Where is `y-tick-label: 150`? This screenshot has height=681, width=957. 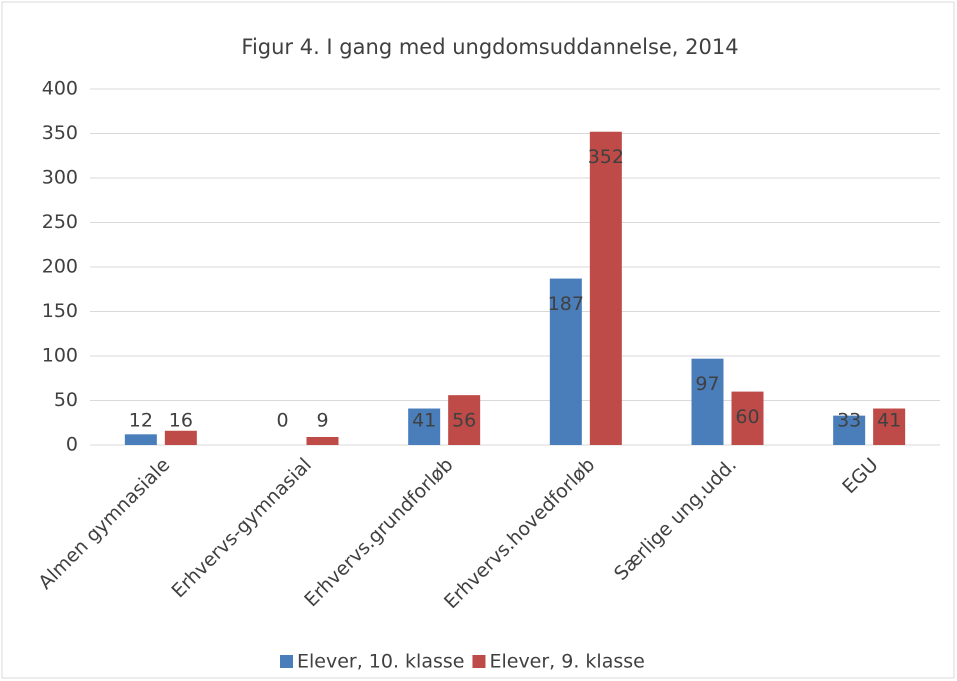
y-tick-label: 150 is located at coordinates (60, 311).